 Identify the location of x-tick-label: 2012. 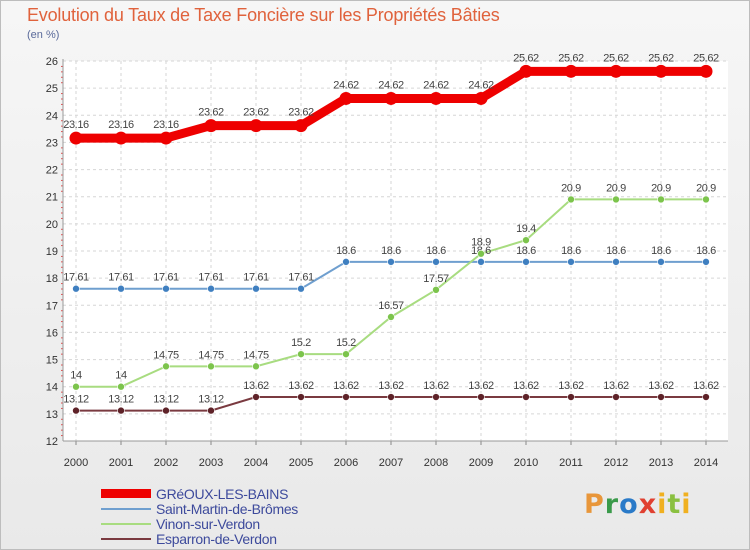
(616, 463).